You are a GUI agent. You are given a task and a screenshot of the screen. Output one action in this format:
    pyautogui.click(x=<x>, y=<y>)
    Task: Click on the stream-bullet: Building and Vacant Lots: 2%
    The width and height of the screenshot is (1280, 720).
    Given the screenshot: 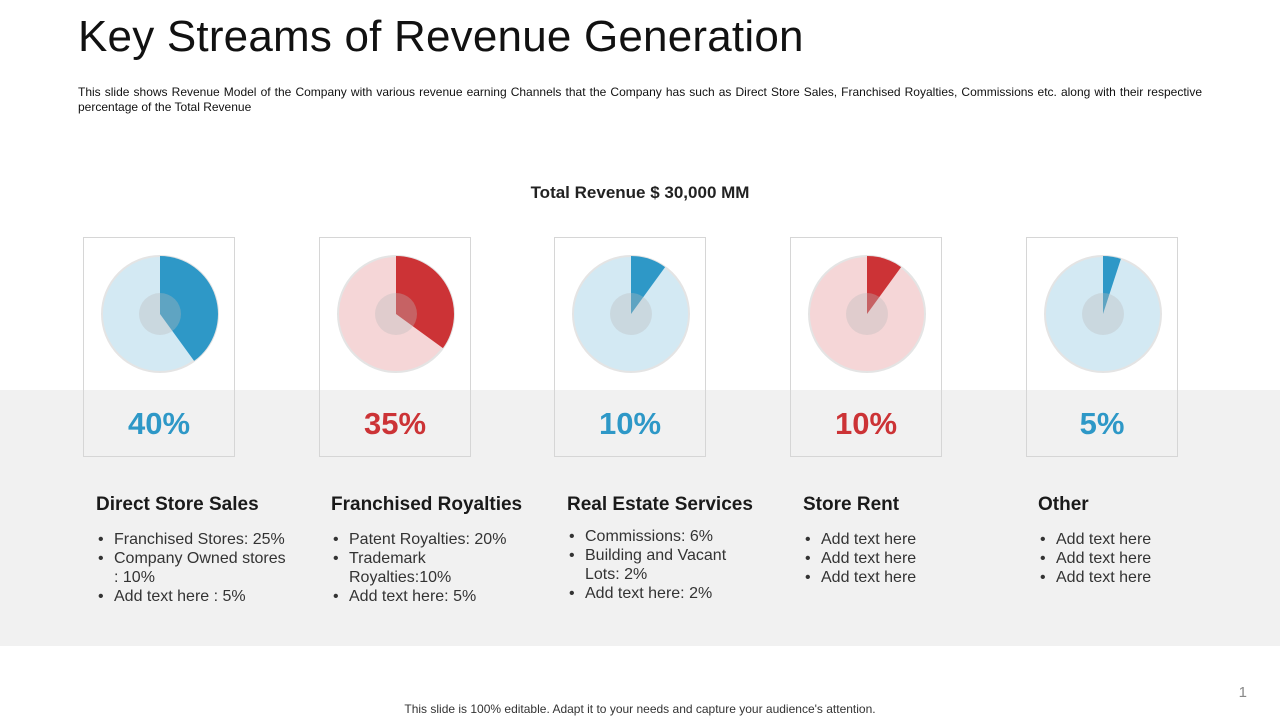 What is the action you would take?
    pyautogui.click(x=654, y=565)
    